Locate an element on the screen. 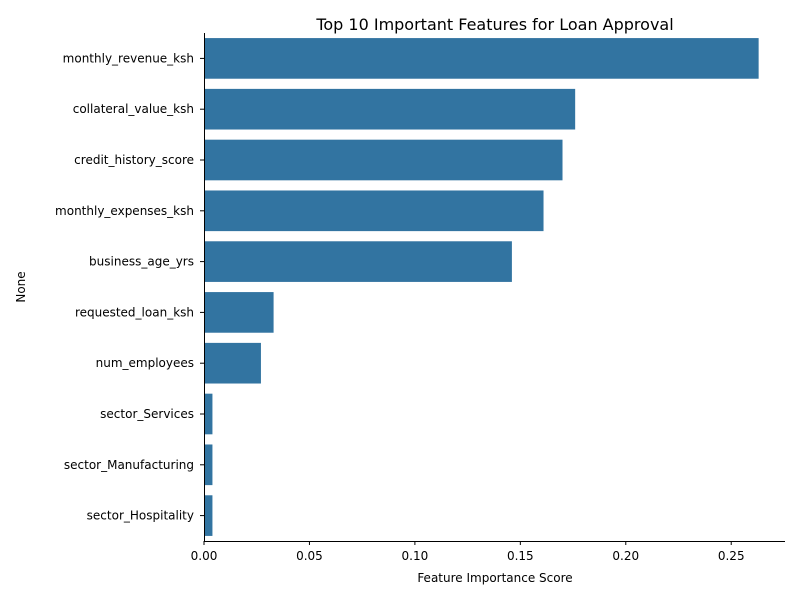  y-tick-label: monthly_expenses_ksh is located at coordinates (124, 211).